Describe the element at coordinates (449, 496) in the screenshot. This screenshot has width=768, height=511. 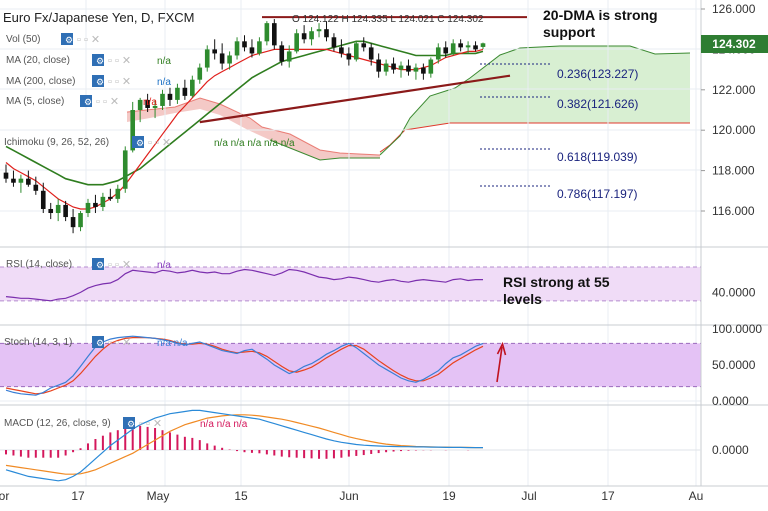
I see `time-tick-label: 19` at that location.